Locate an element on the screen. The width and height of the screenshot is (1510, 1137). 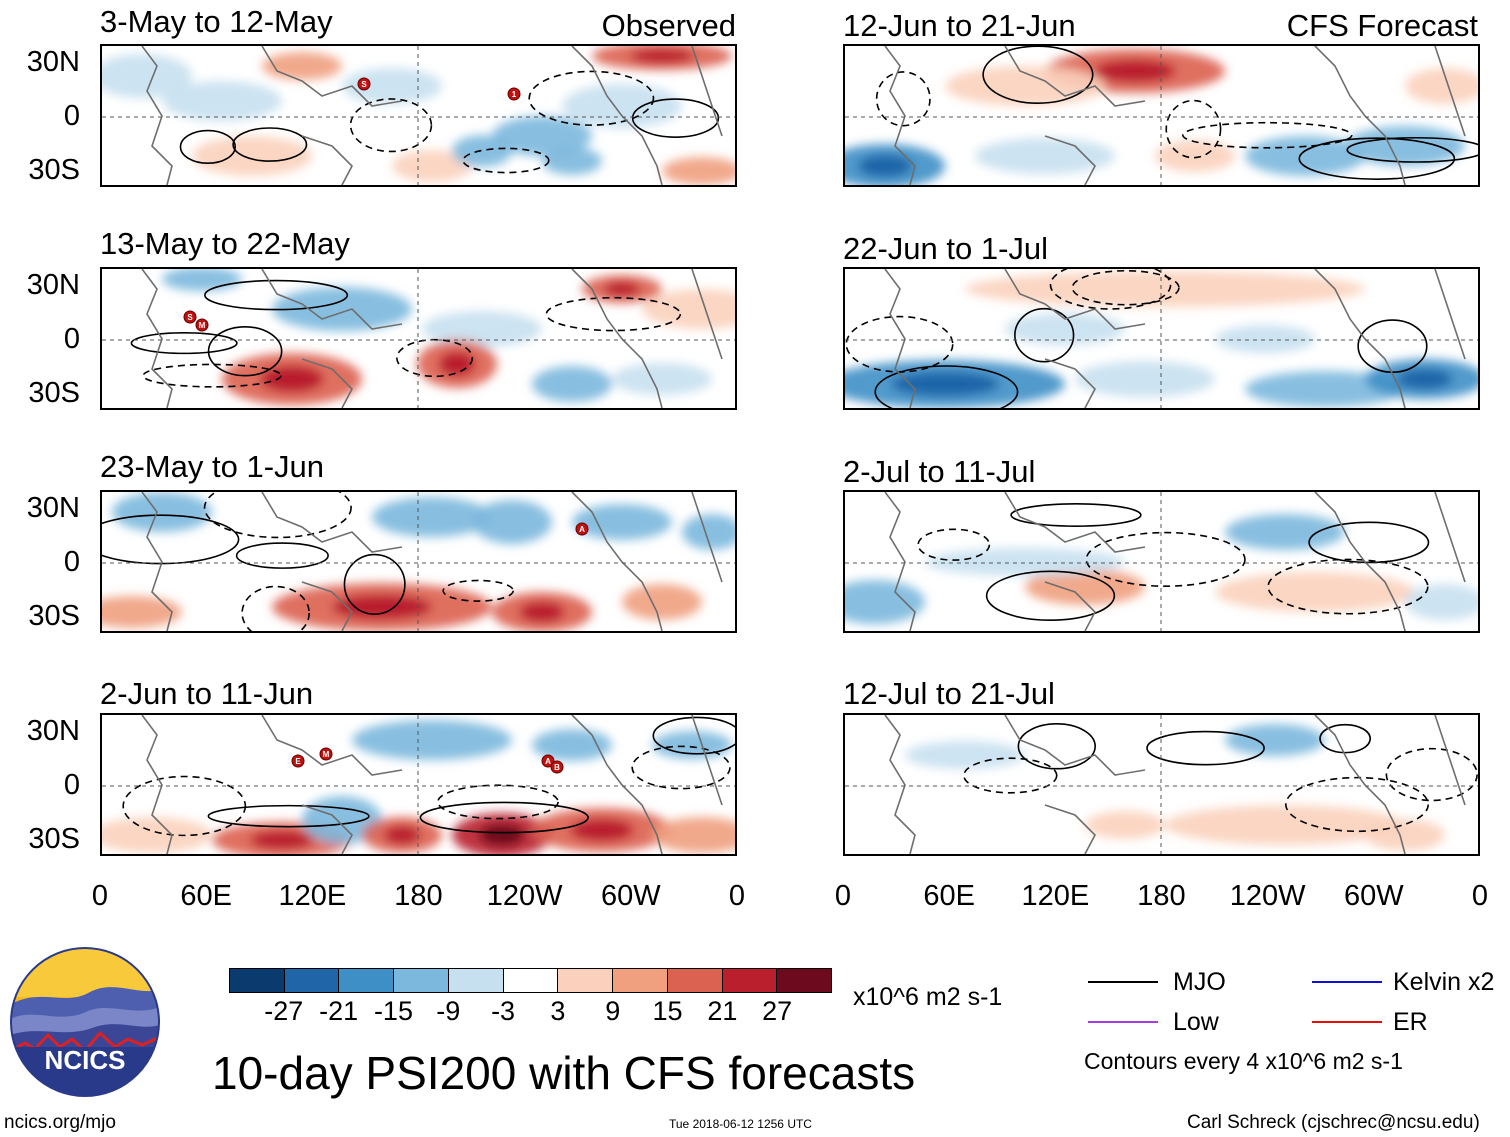
forecast-panel-4-title: 12-Jul to 21-Jul is located at coordinates (949, 693).